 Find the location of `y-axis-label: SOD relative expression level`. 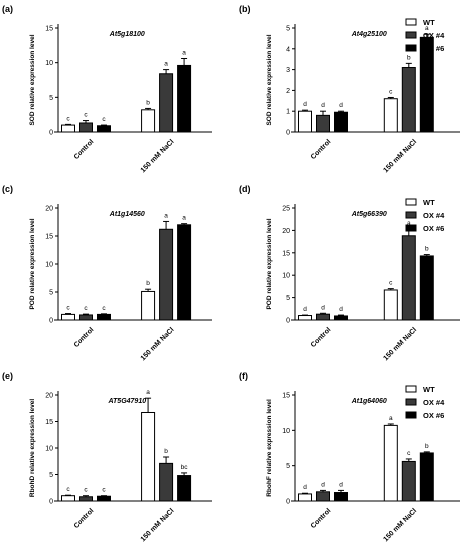

y-axis-label: SOD relative expression level is located at coordinates (32, 79).